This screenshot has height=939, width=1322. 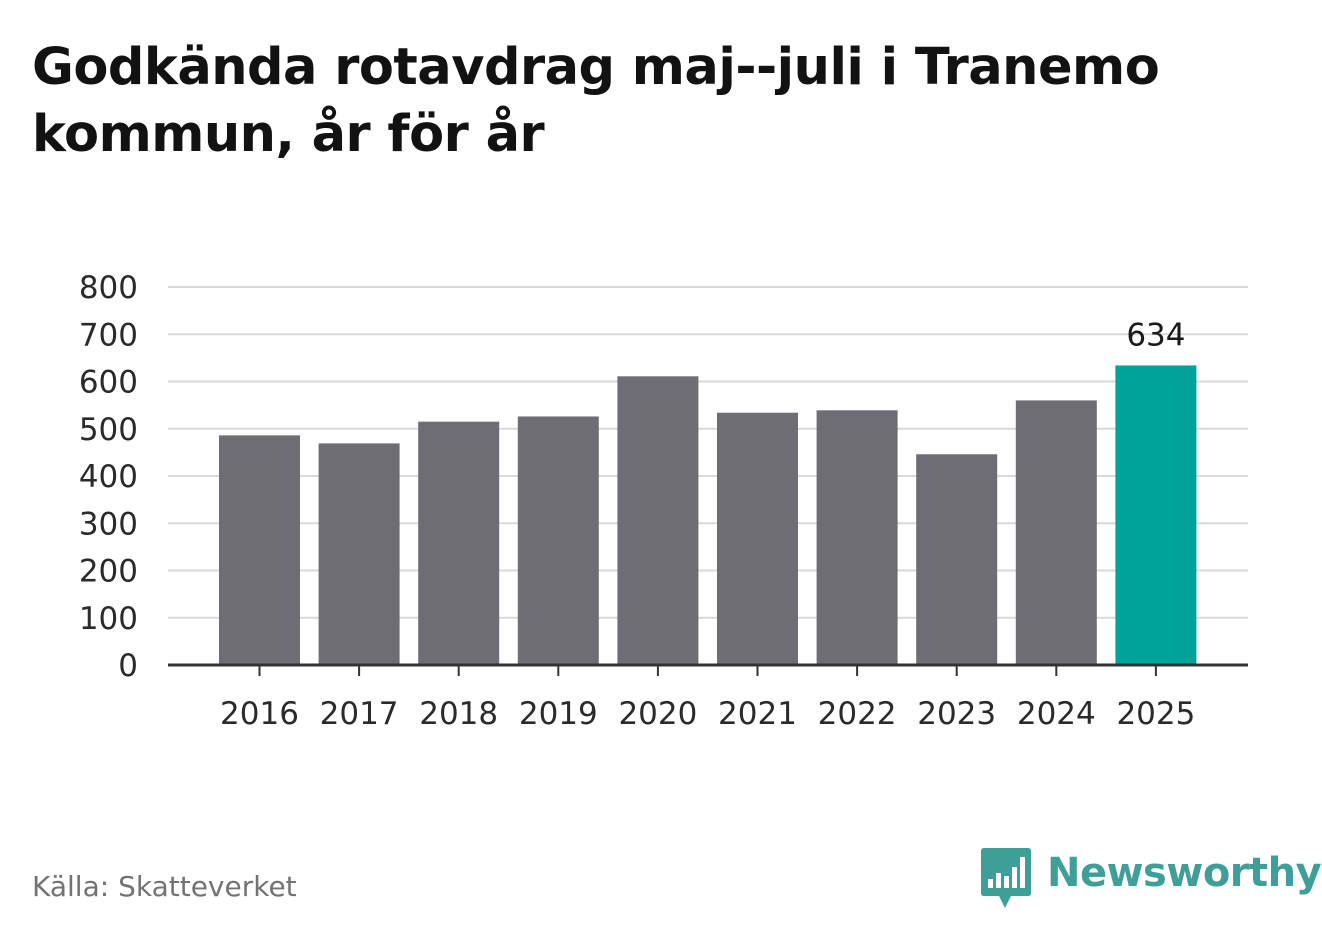 I want to click on x-tick-label: 2025, so click(x=1155, y=714).